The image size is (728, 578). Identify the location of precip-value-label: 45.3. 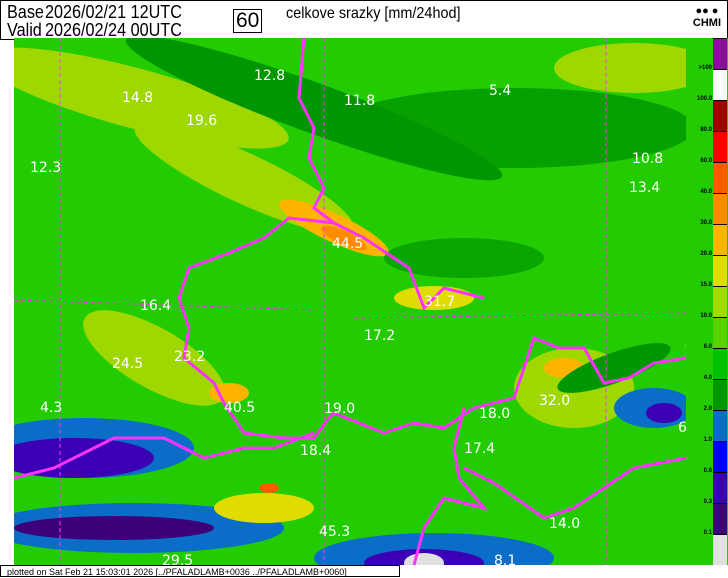
(335, 532).